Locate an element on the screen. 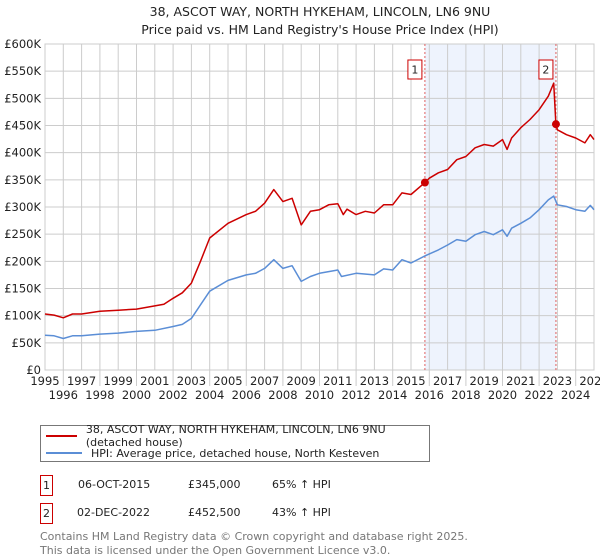 This screenshot has height=560, width=600. x-tick-label: 2024 is located at coordinates (575, 395).